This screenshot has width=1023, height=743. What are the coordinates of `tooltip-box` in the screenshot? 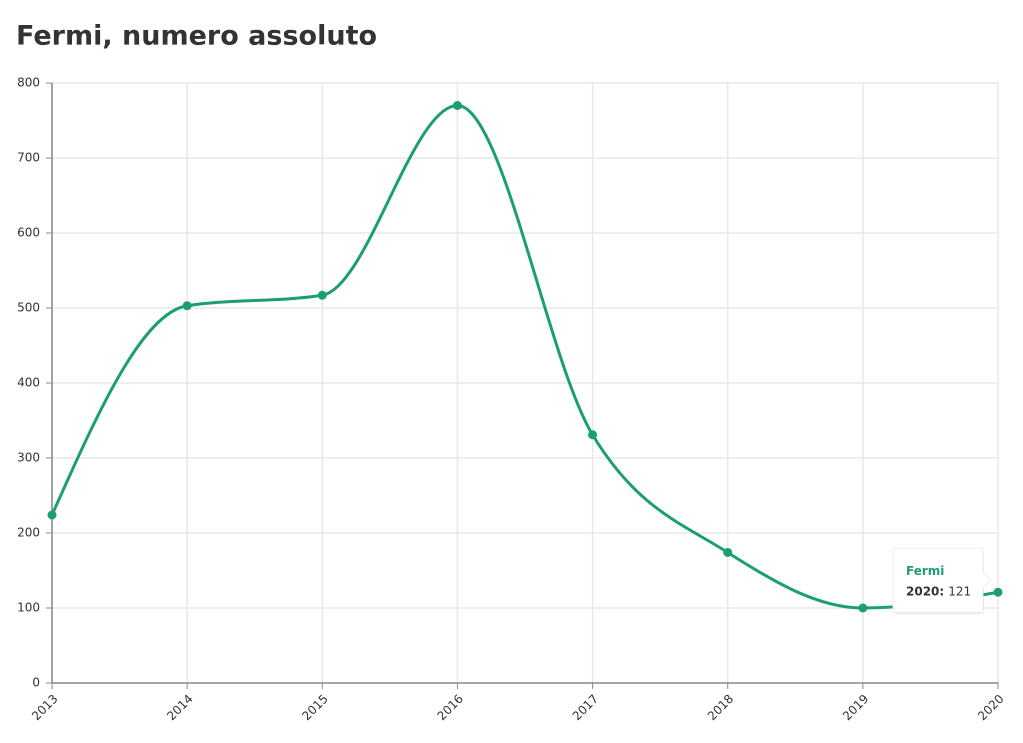 It's located at (942, 580).